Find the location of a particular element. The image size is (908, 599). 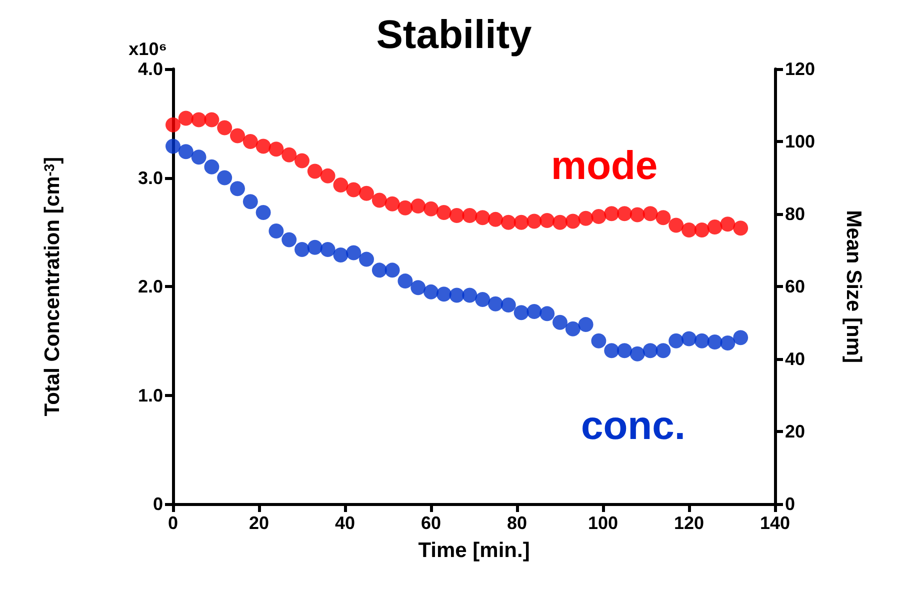

y-tick-label: 4.0 is located at coordinates (150, 69).